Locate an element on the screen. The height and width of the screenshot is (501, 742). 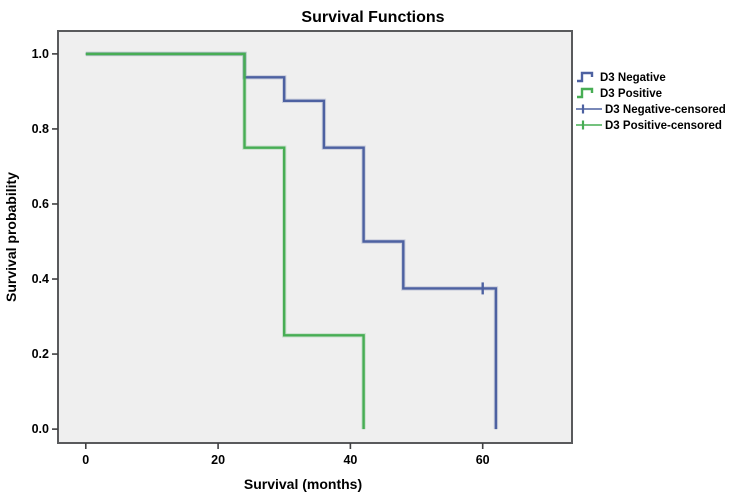
y-tick-label: 0.2 is located at coordinates (40, 354).